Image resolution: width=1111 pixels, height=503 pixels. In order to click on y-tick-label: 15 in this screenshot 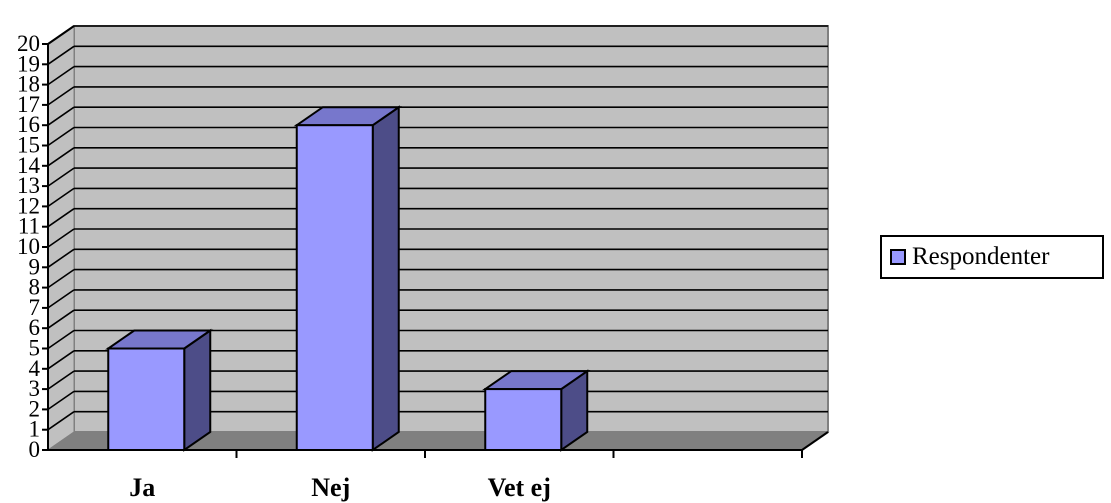, I will do `click(28, 145)`.